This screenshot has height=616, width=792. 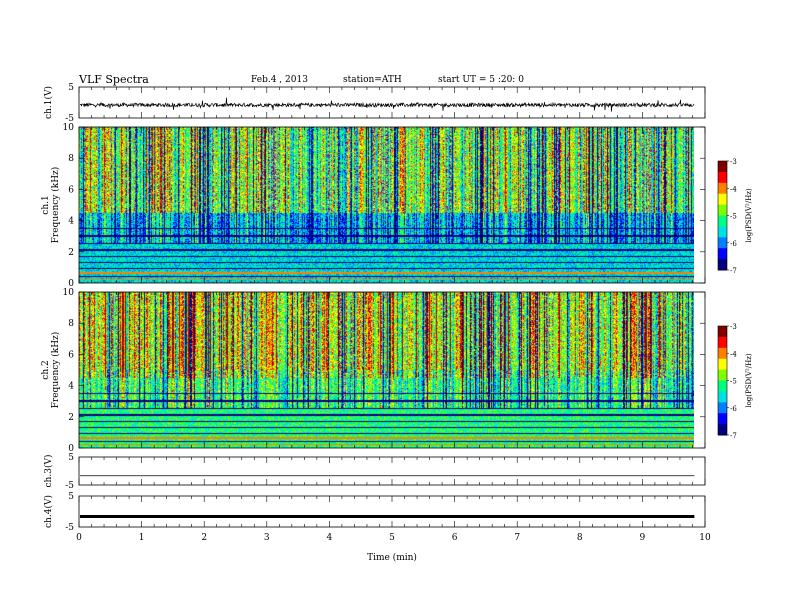 What do you see at coordinates (48, 102) in the screenshot?
I see `ch1-ylabel: ch.1(V)` at bounding box center [48, 102].